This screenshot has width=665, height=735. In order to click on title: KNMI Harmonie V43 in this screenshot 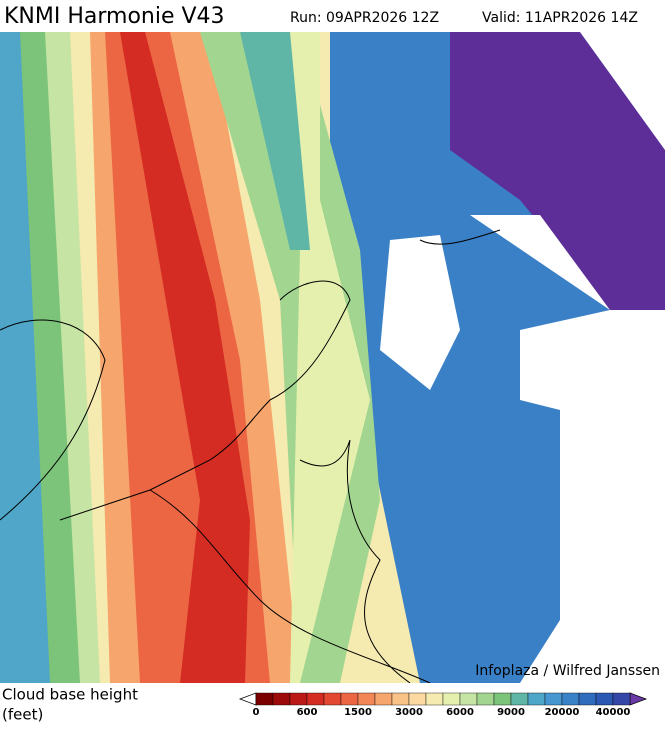, I will do `click(114, 16)`.